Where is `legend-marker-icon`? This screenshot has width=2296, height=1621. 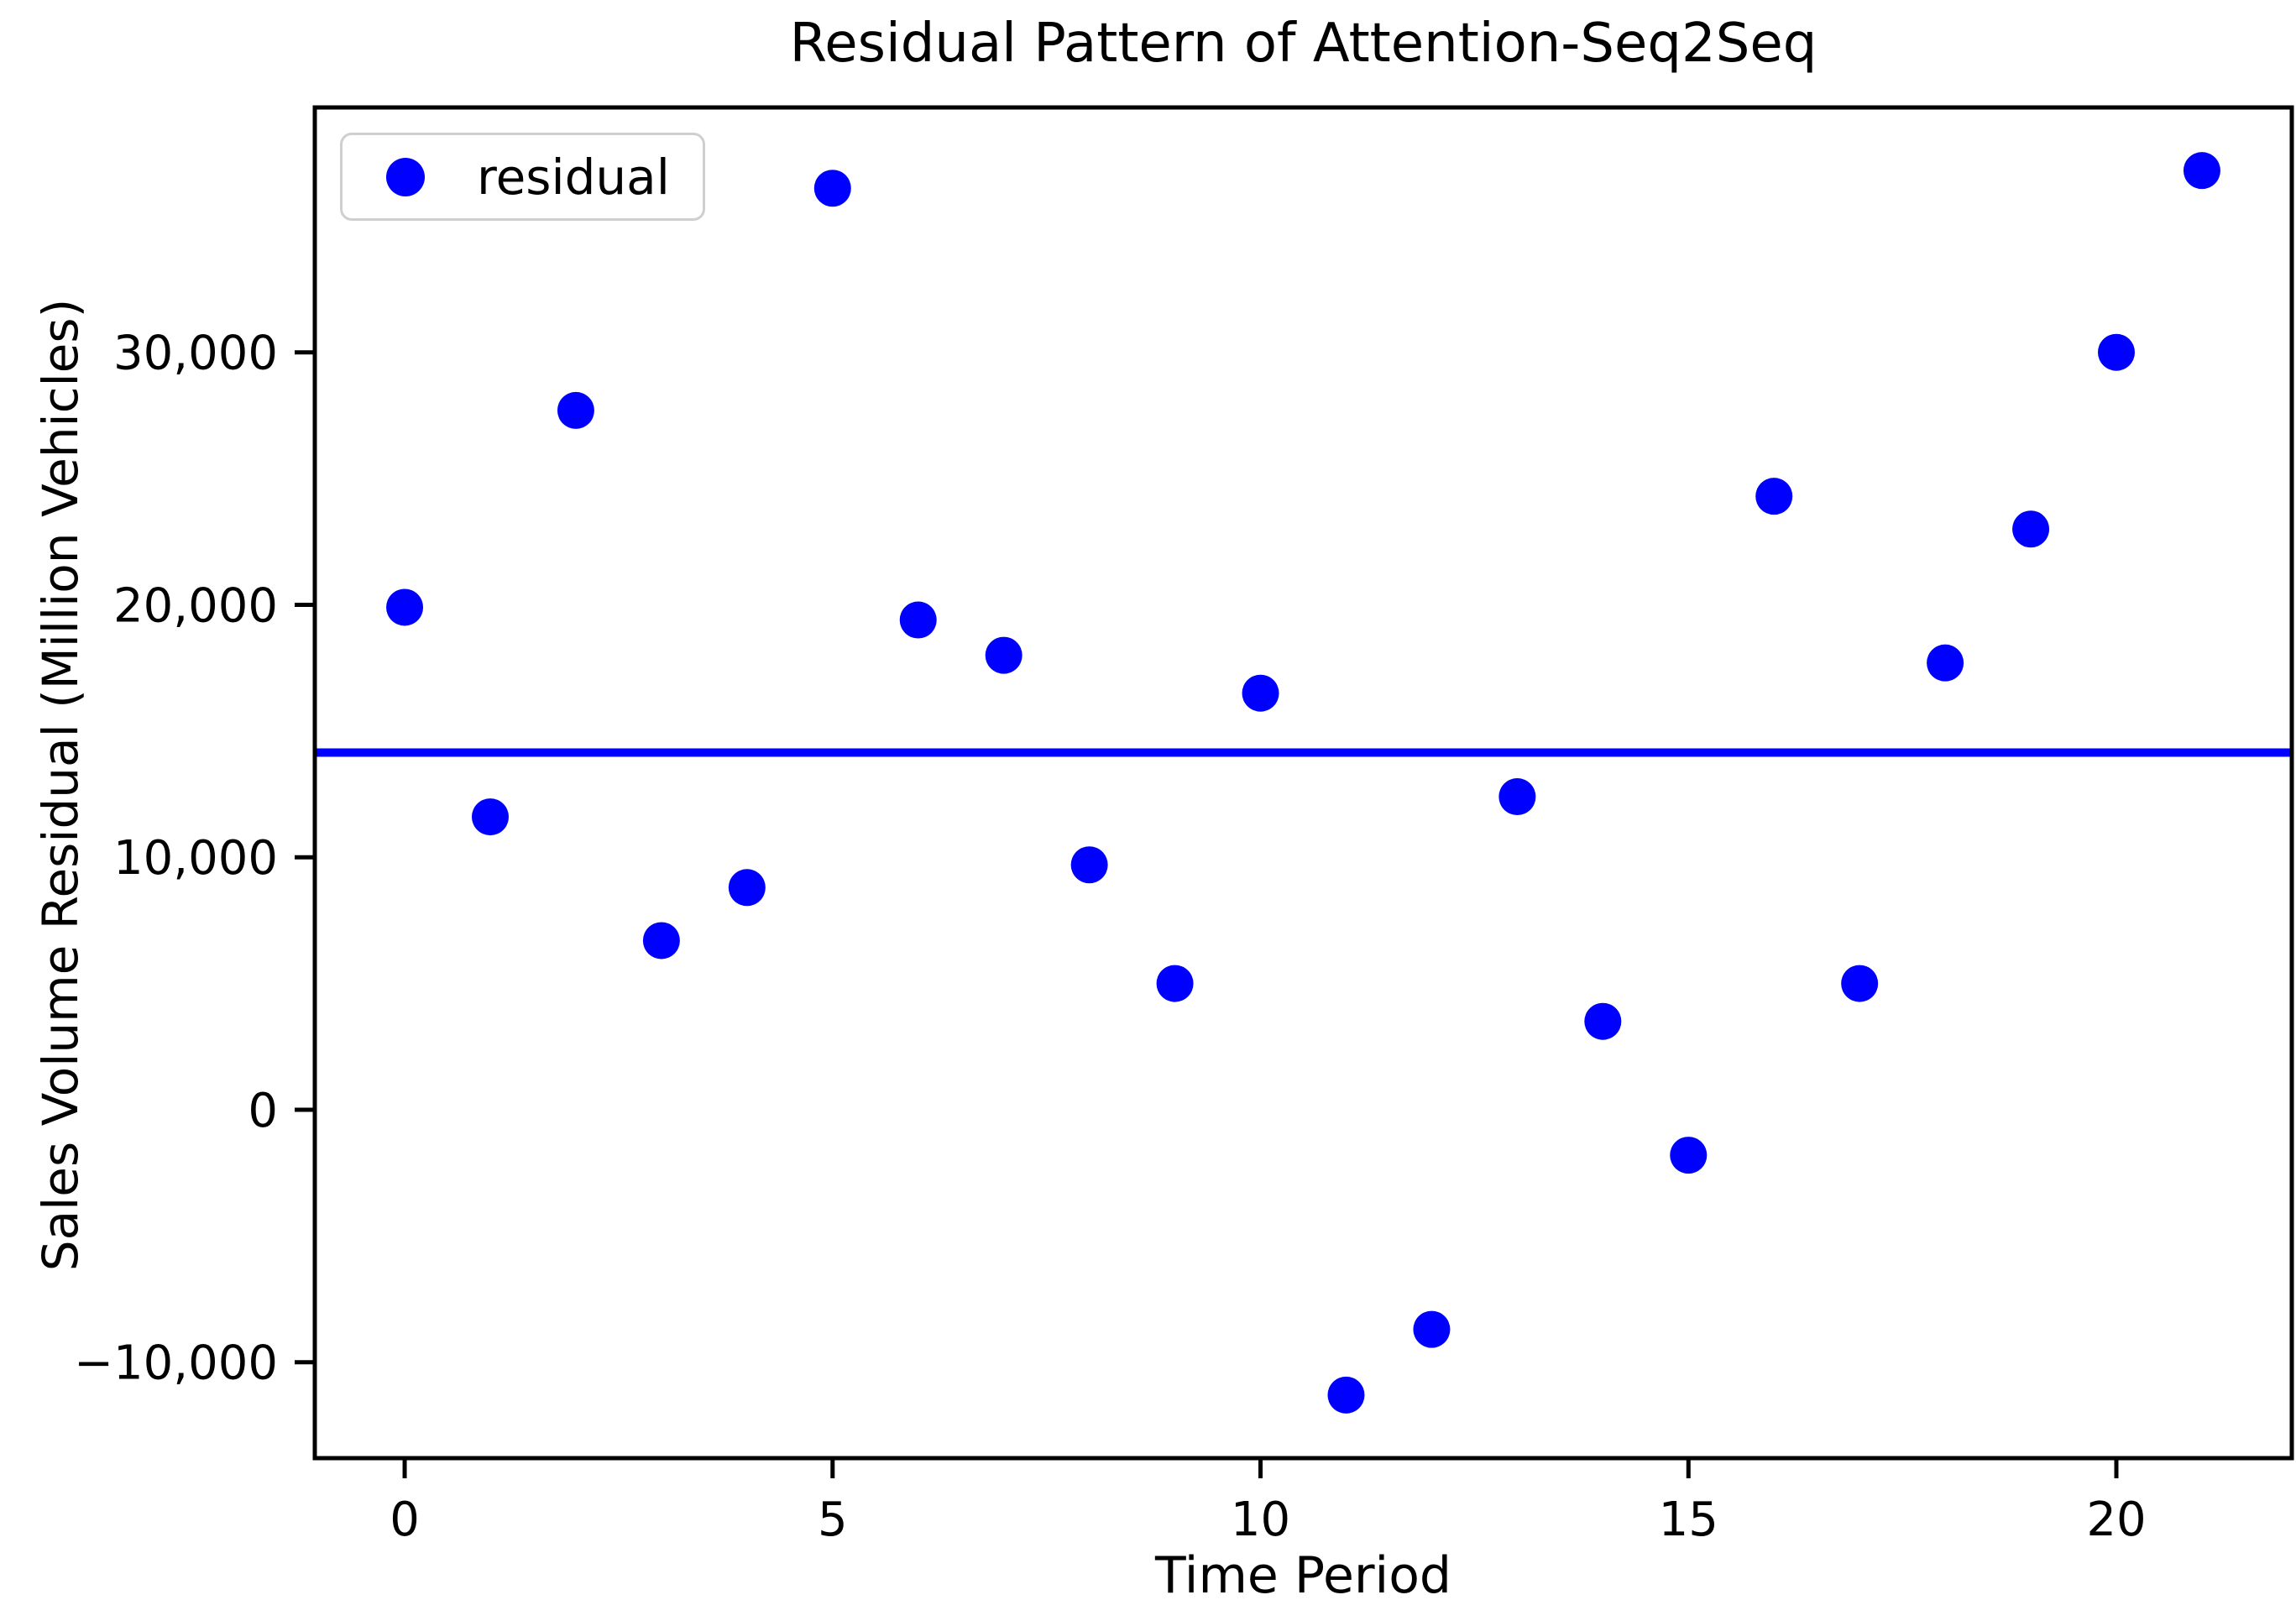 legend-marker-icon is located at coordinates (405, 176).